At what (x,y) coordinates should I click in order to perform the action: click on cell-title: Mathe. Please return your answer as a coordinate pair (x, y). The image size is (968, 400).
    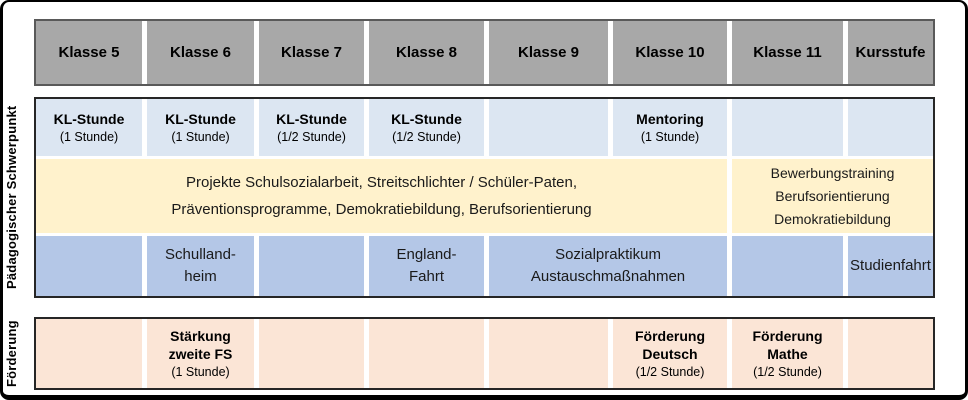
    Looking at the image, I should click on (787, 354).